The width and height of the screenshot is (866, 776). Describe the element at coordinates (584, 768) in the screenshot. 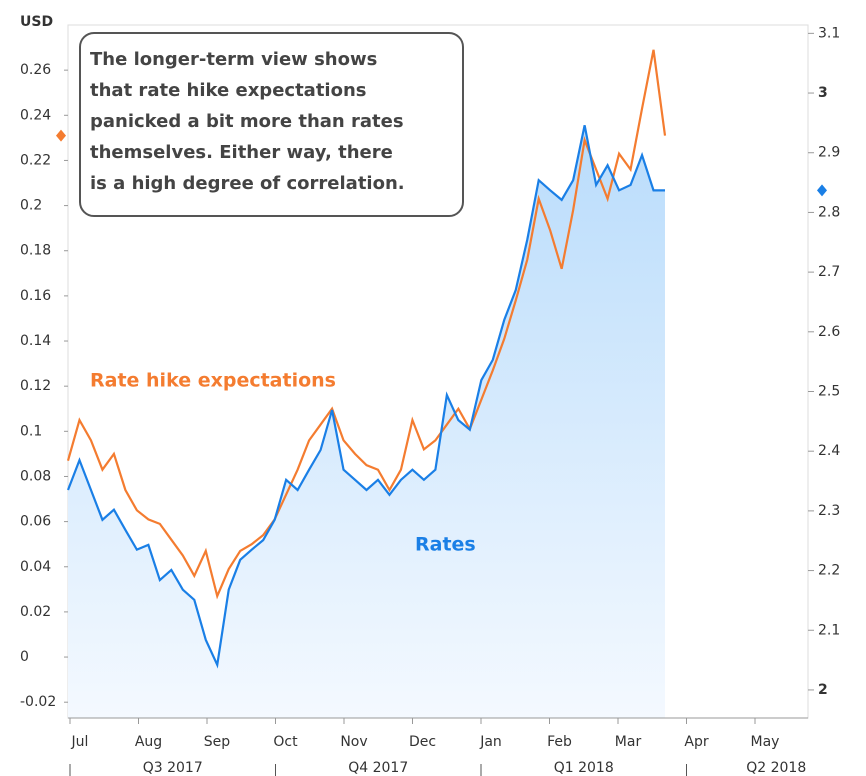

I see `quarter-label: Q1 2018` at that location.